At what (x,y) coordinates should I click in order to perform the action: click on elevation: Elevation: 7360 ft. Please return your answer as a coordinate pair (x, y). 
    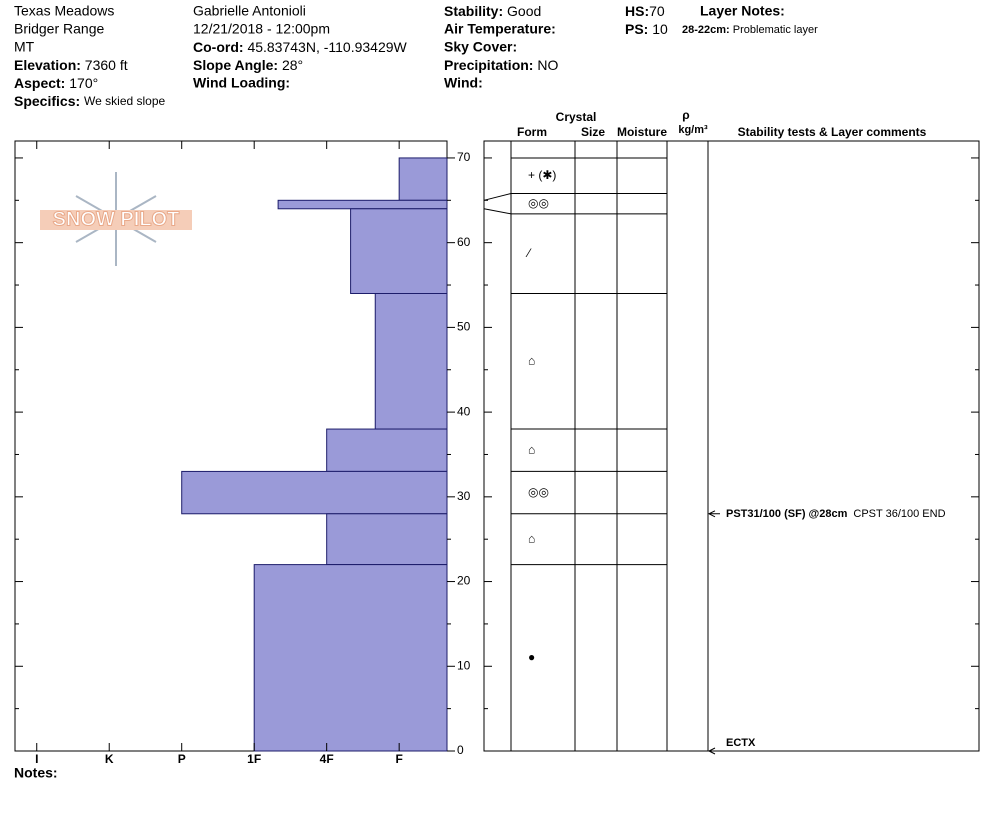
    Looking at the image, I should click on (71, 65).